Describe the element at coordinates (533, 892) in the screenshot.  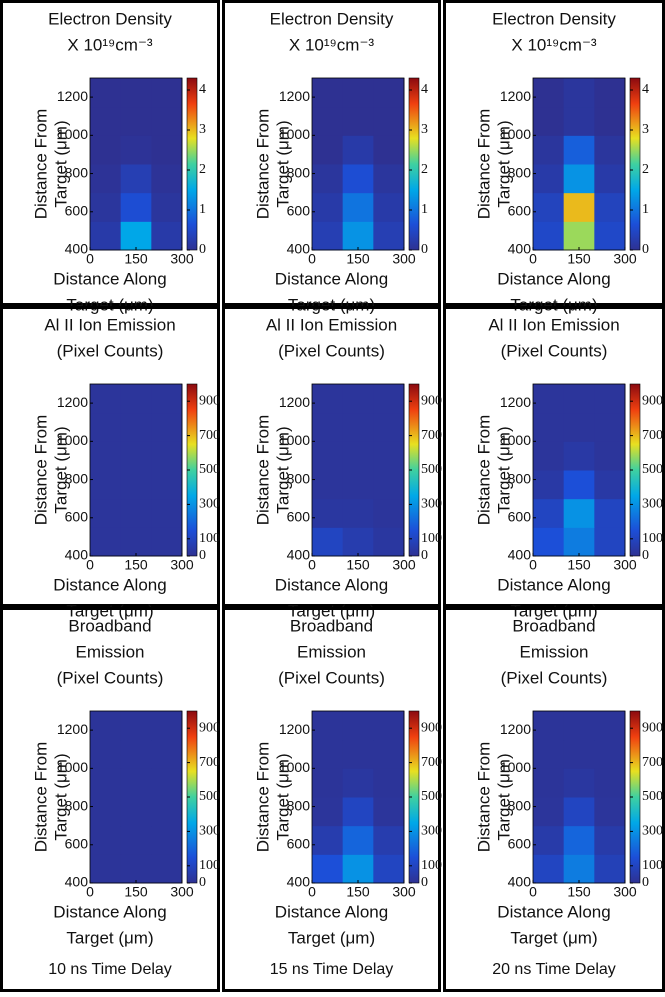
I see `x-tick-label: 0` at that location.